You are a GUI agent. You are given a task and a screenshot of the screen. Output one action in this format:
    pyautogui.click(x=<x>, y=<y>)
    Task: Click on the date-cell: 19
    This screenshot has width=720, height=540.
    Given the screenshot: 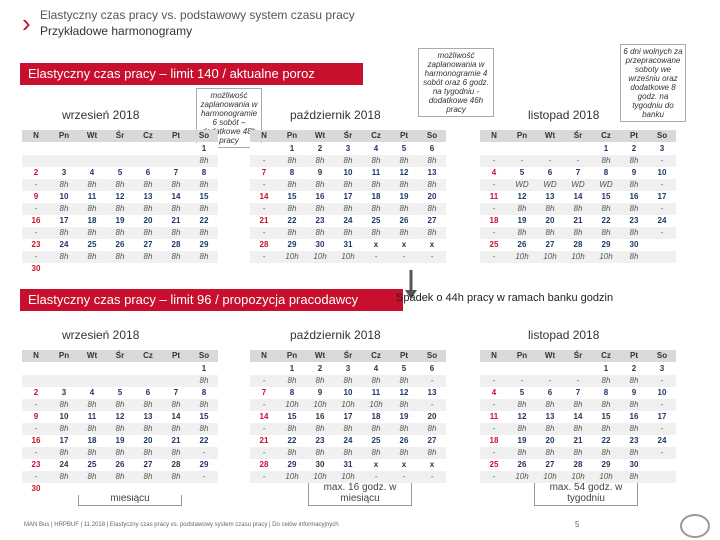 What is the action you would take?
    pyautogui.click(x=522, y=221)
    